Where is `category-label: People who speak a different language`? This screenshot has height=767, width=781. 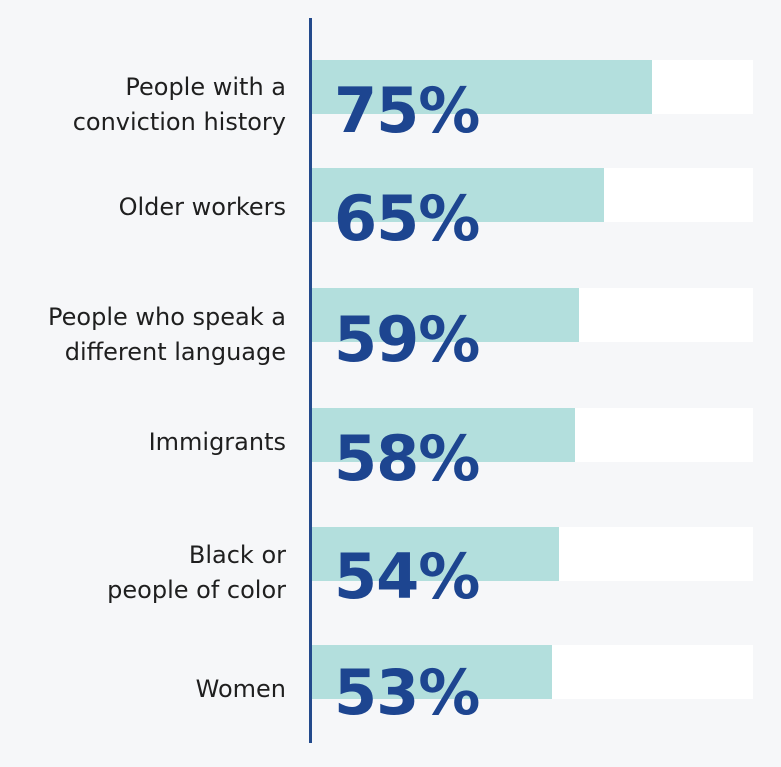
category-label: People who speak a different language is located at coordinates (167, 335).